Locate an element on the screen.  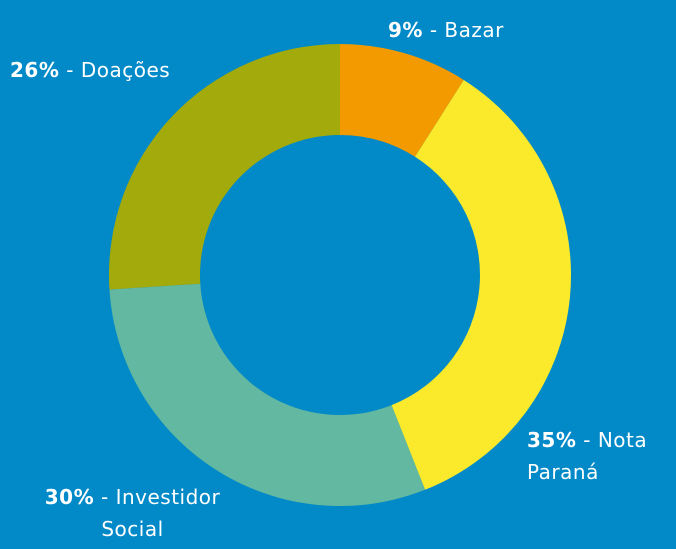
value-label: 9% is located at coordinates (405, 30).